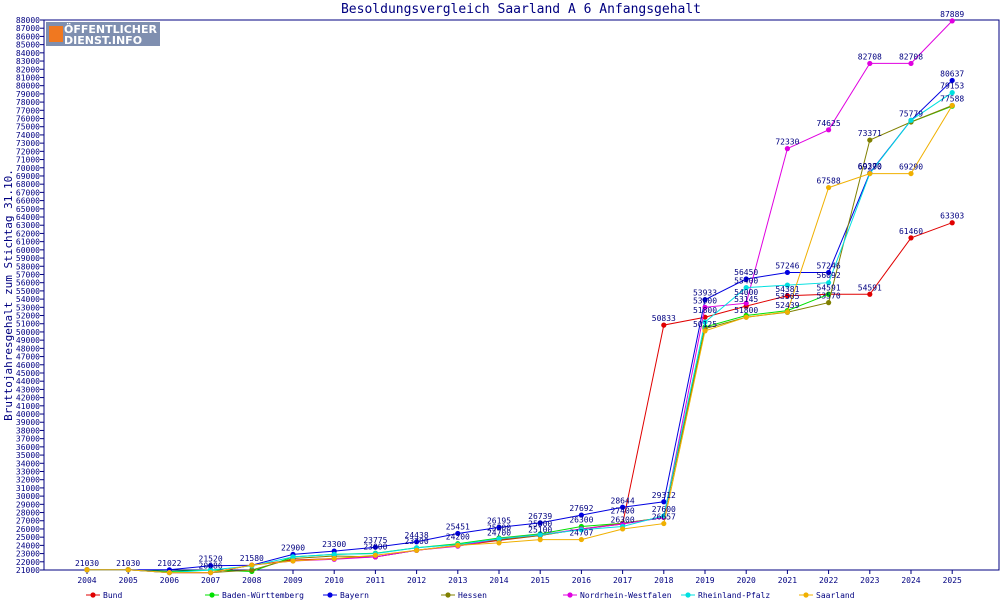 Image resolution: width=1000 pixels, height=600 pixels. I want to click on data-label: 21030, so click(87, 563).